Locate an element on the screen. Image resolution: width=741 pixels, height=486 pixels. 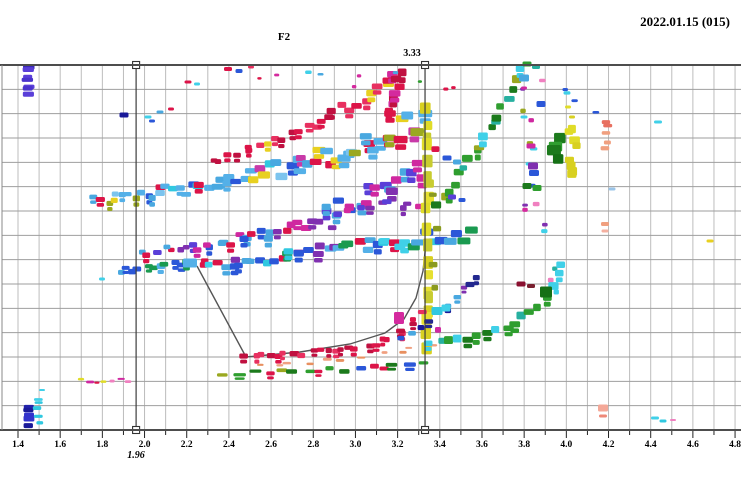
streak-sky-band is located at coordinates (261, 160).